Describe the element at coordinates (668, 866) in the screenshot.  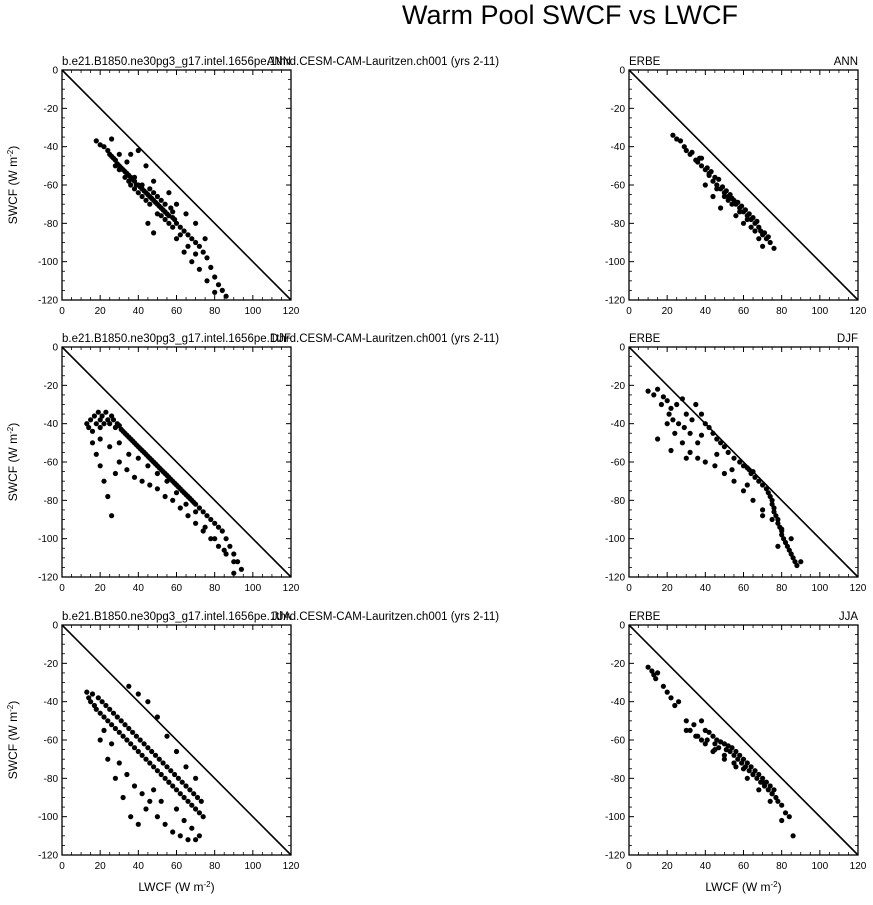
I see `x-tick-label: 20` at that location.